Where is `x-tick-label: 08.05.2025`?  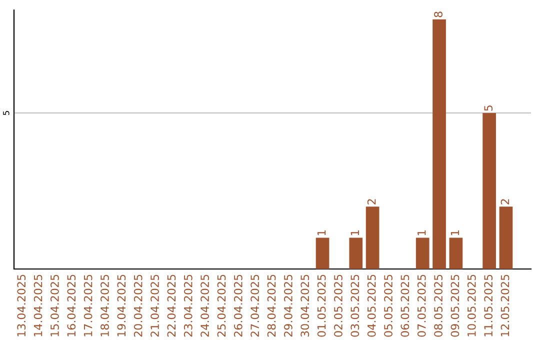 x-tick-label: 08.05.2025 is located at coordinates (438, 305).